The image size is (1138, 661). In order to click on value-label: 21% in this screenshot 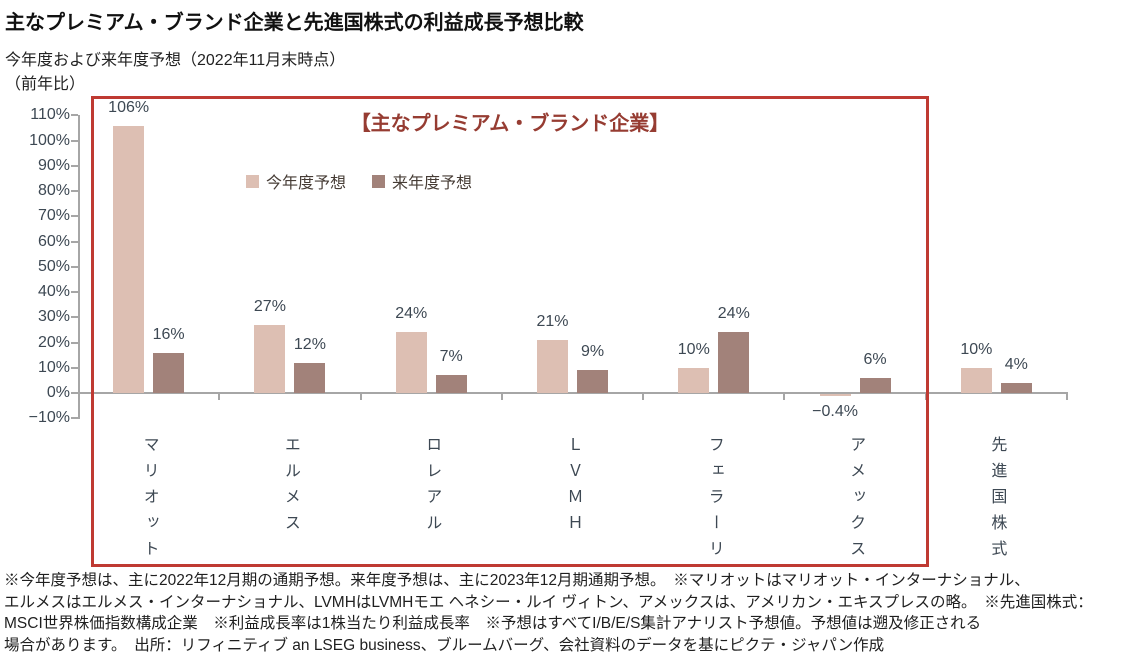, I will do `click(552, 322)`.